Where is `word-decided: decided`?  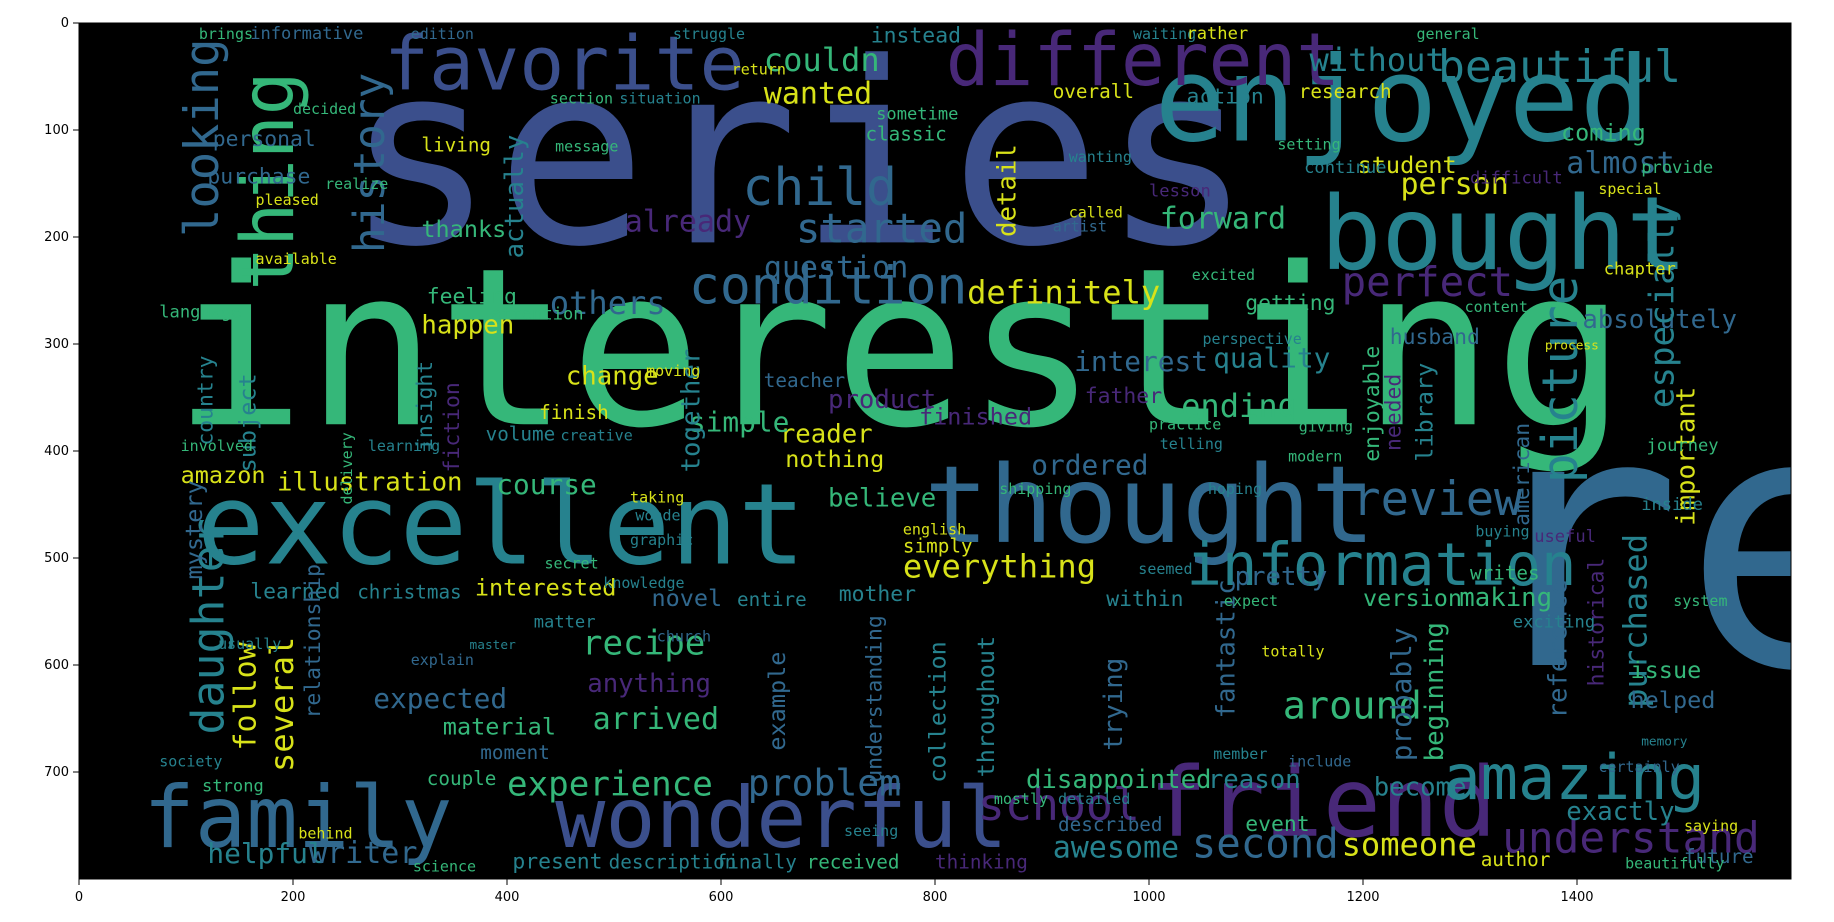
word-decided: decided is located at coordinates (324, 109).